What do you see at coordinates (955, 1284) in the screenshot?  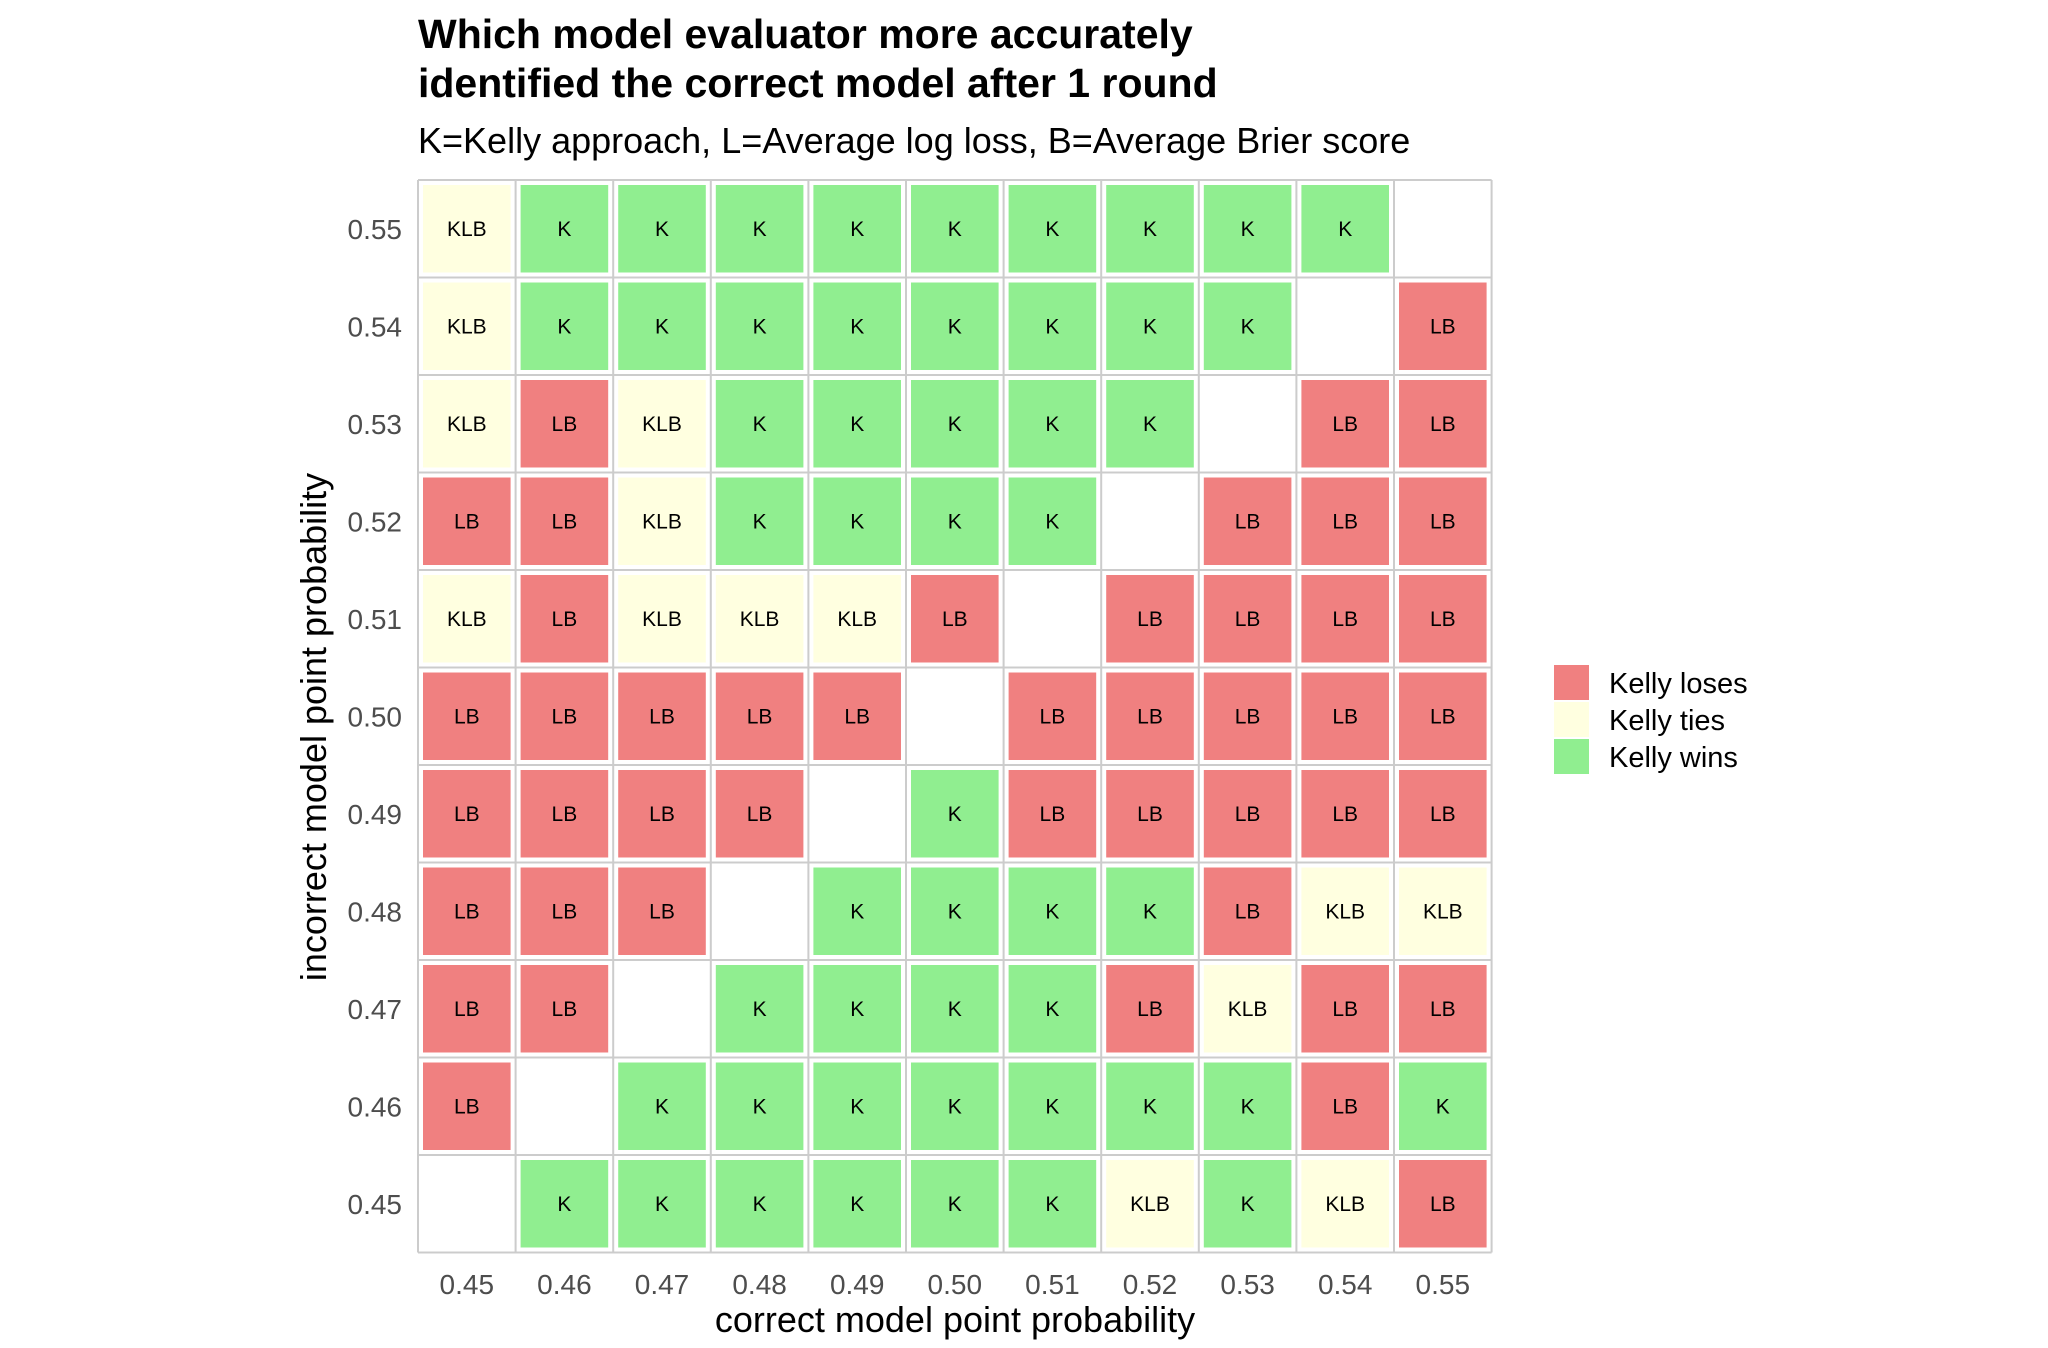 I see `x-tick-label: 0.50` at bounding box center [955, 1284].